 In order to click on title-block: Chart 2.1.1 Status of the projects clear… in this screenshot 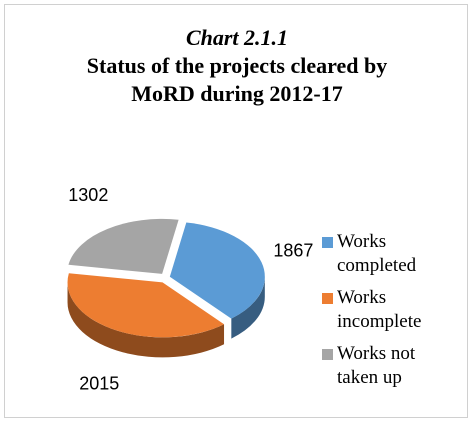, I will do `click(237, 66)`.